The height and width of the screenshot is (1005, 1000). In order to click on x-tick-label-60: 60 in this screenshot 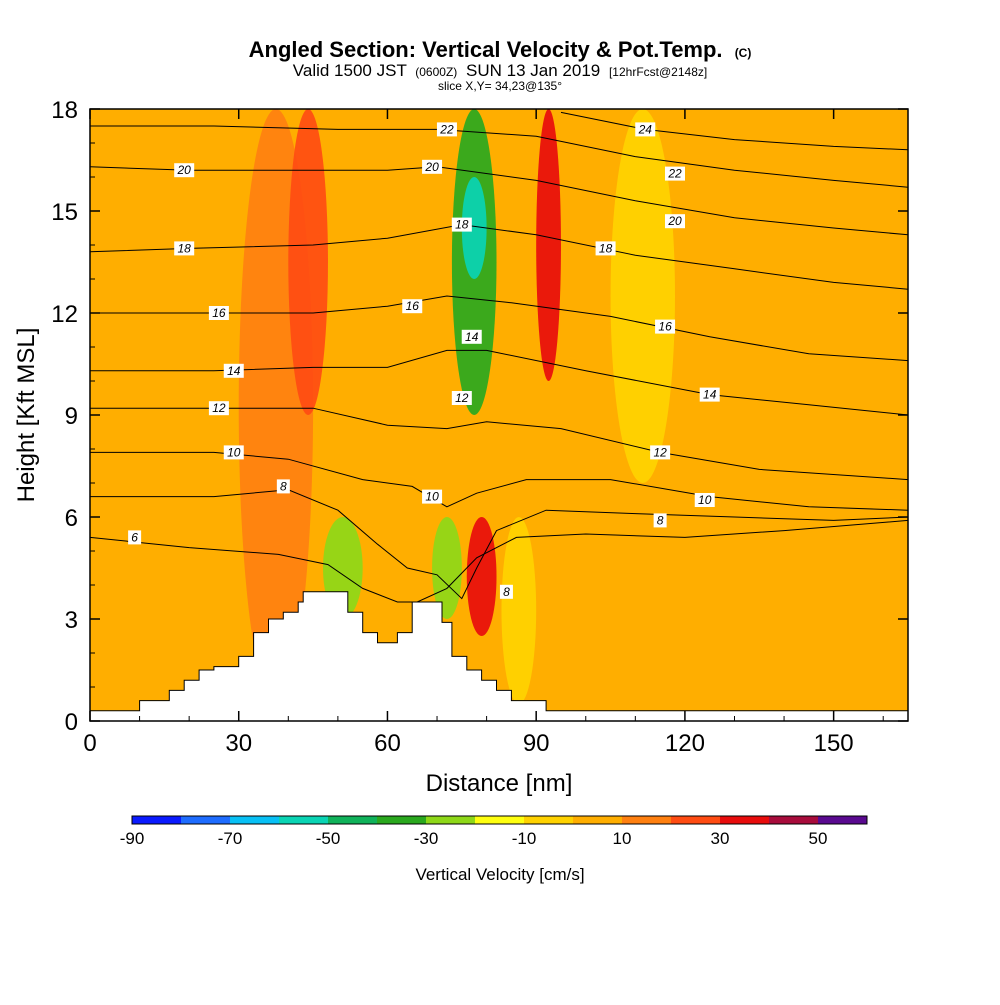, I will do `click(387, 743)`.